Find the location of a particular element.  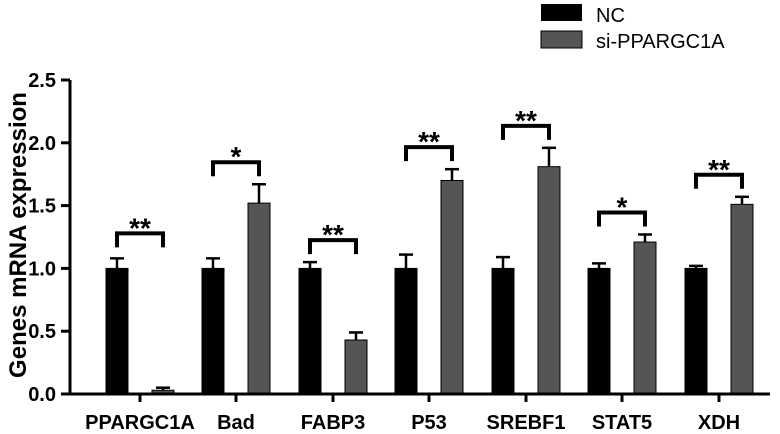

sig-label-p53: ** is located at coordinates (429, 141).